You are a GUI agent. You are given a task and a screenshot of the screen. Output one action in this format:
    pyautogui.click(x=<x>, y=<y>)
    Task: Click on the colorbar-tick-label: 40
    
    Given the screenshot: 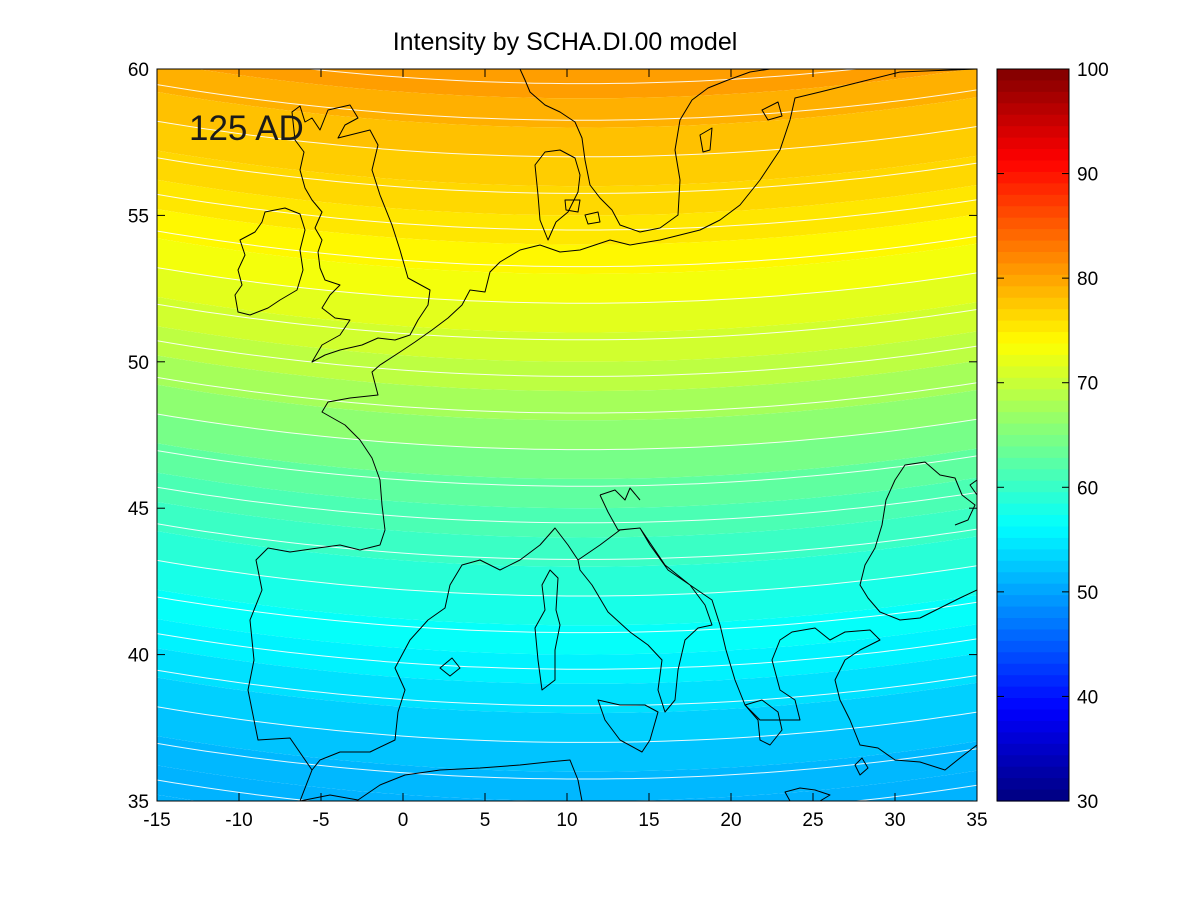 What is the action you would take?
    pyautogui.click(x=1087, y=697)
    